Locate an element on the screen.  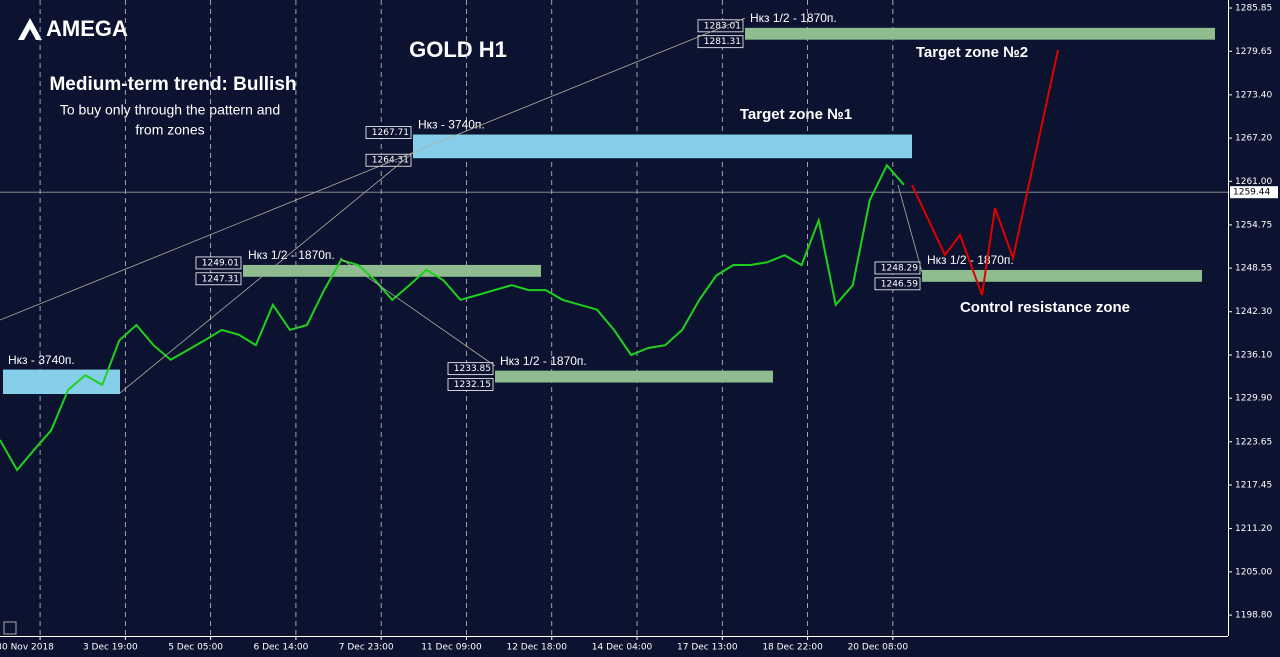
price-label: 1233.85 is located at coordinates (472, 369).